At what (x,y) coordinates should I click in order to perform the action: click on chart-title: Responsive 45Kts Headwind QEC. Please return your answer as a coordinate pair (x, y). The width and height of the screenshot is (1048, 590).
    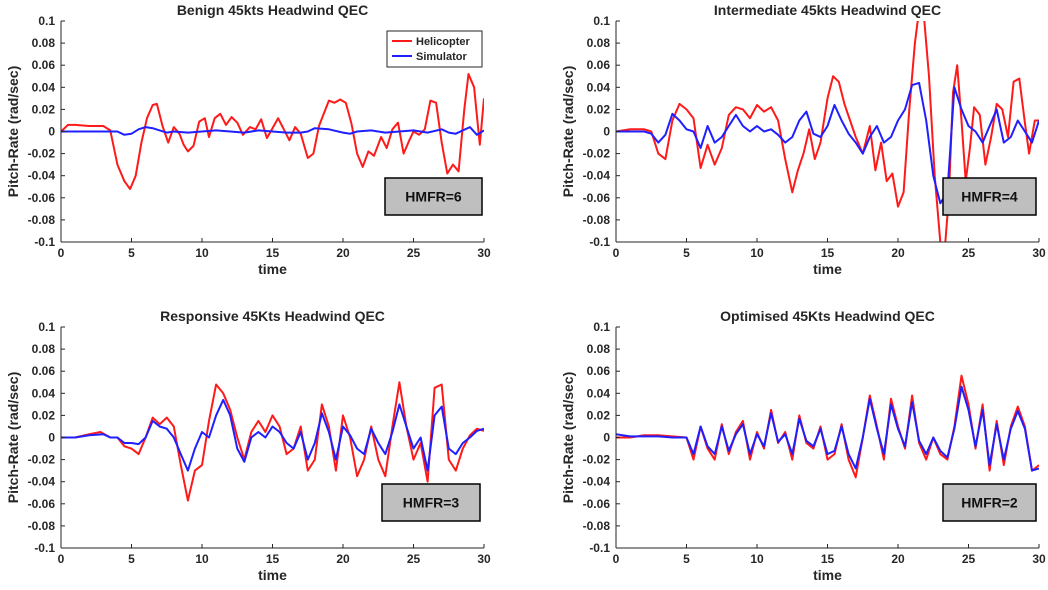
    Looking at the image, I should click on (272, 316).